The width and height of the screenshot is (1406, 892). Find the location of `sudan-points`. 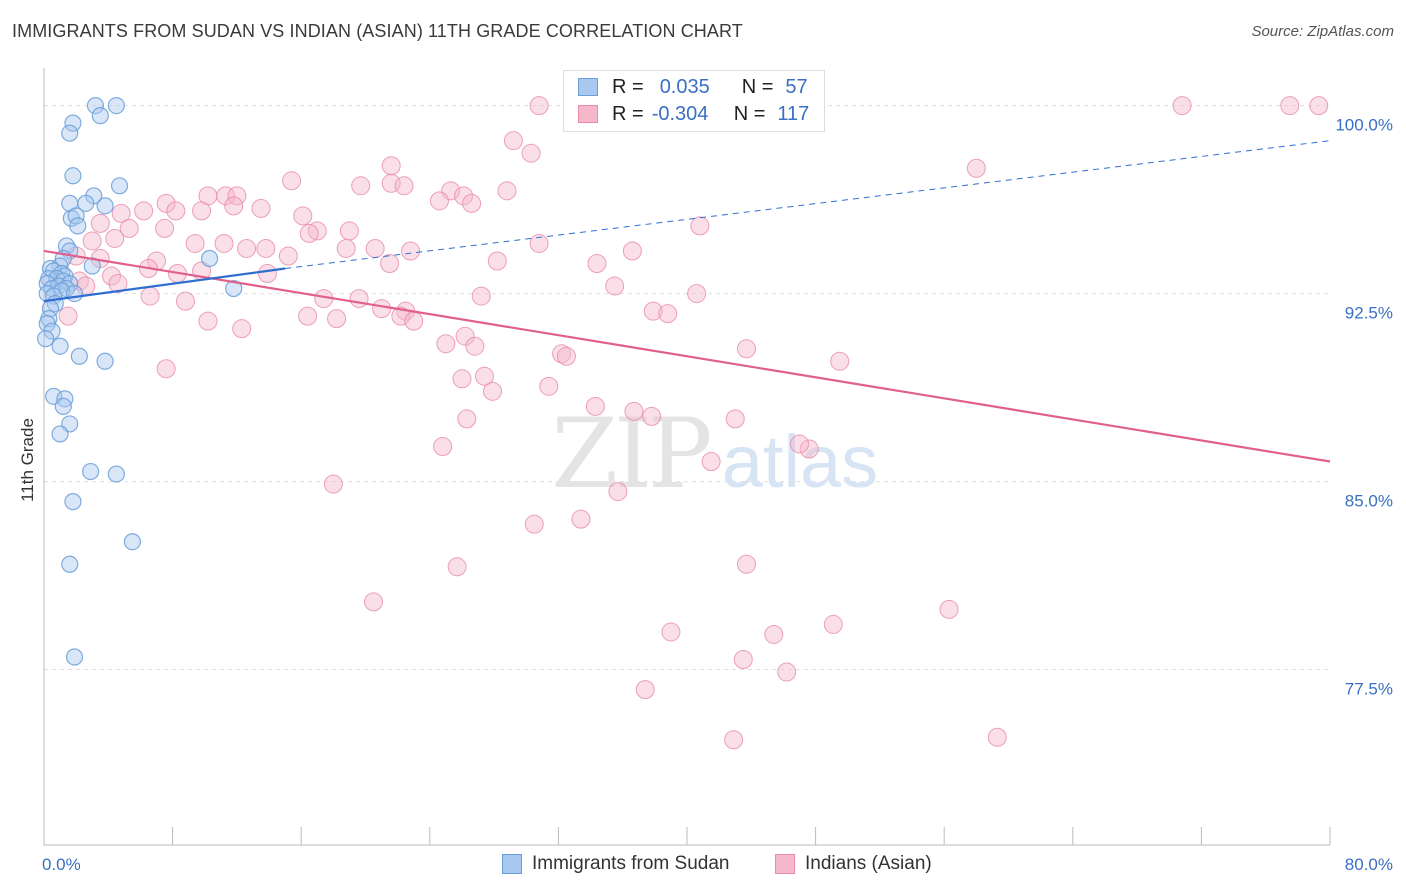

sudan-points is located at coordinates (140, 381).